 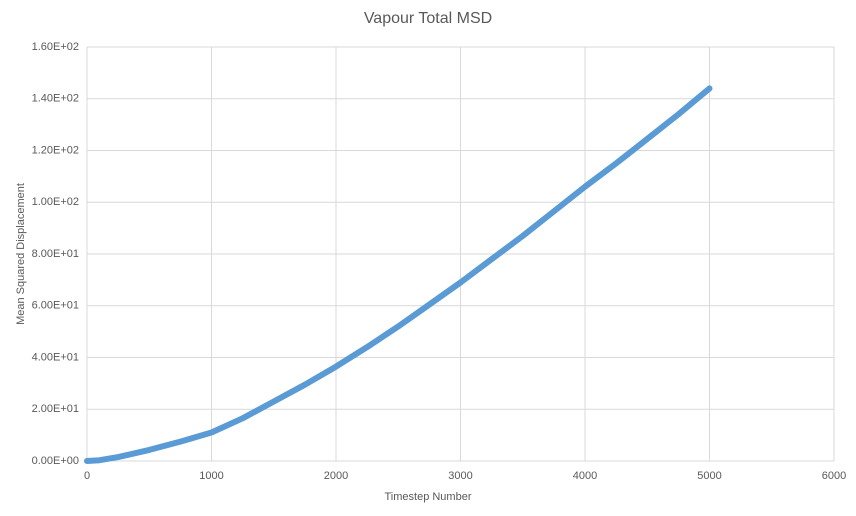 What do you see at coordinates (55, 254) in the screenshot?
I see `y-tick-label: 8.00E+01` at bounding box center [55, 254].